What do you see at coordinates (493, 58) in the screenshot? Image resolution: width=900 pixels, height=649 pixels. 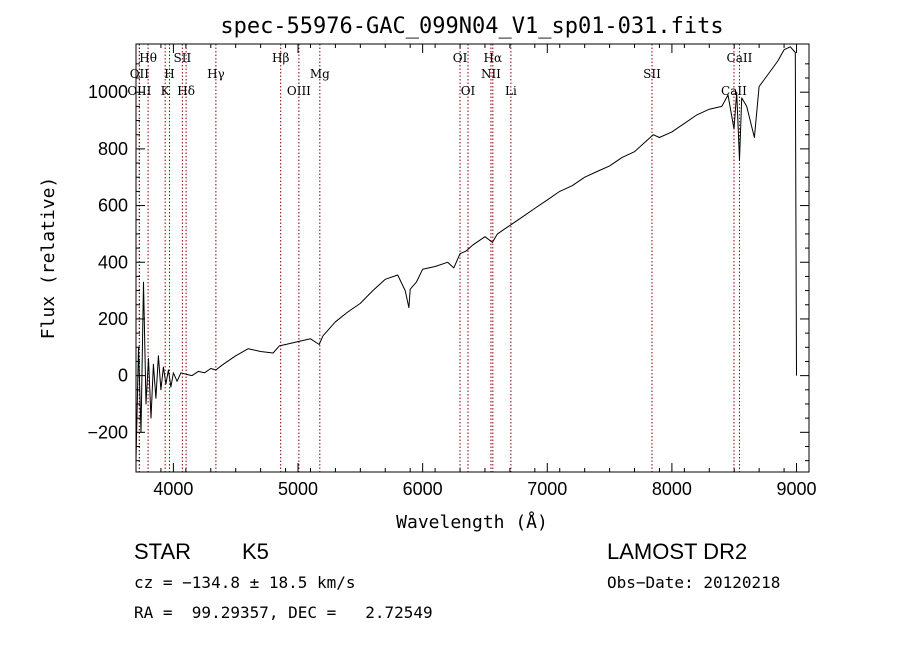 I see `line-marker-label: Hα` at bounding box center [493, 58].